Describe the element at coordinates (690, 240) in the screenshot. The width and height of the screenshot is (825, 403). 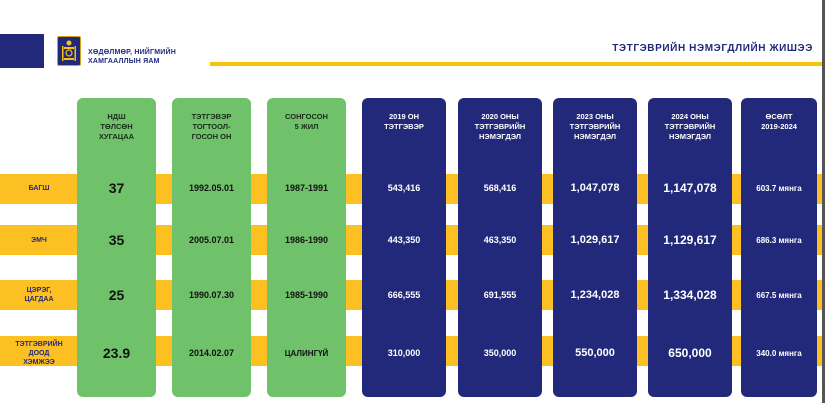
I see `table-cell: 1,129,617` at that location.